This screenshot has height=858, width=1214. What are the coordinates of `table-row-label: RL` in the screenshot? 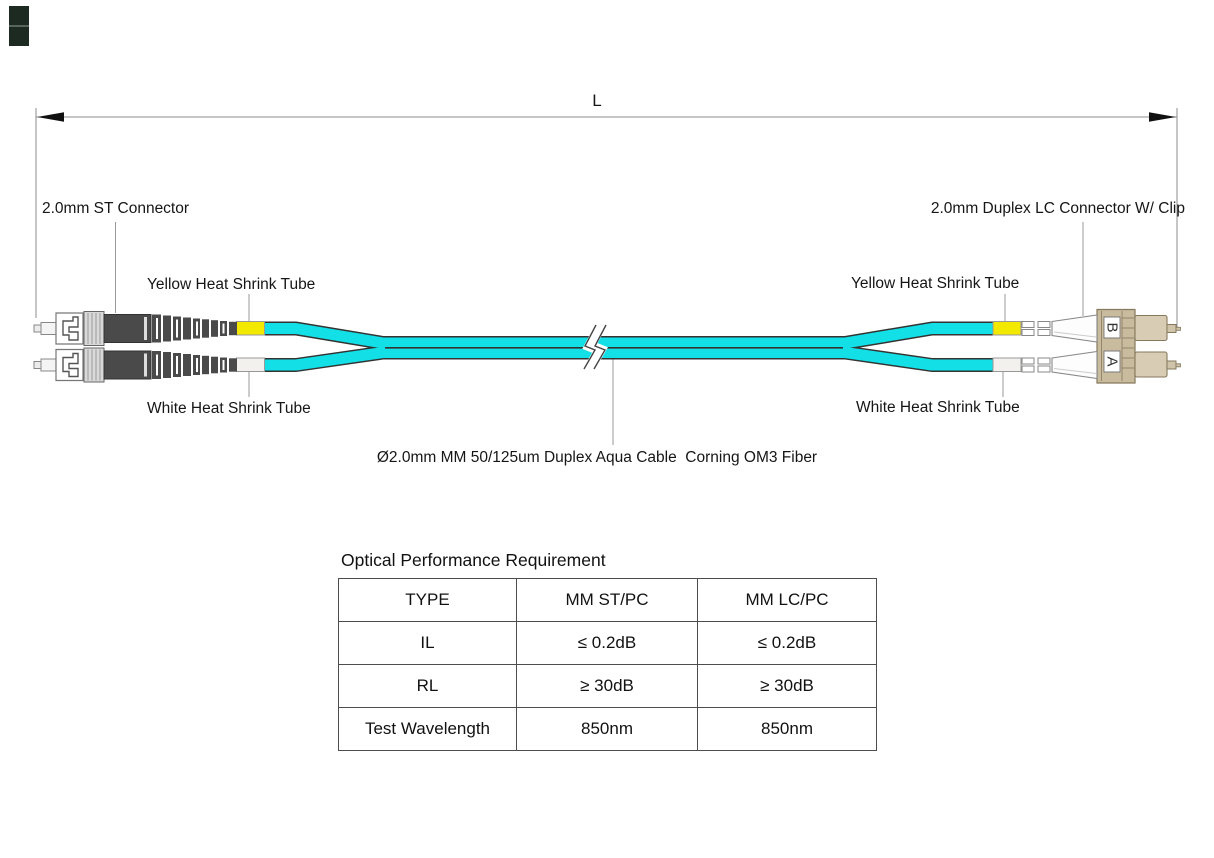 It's located at (428, 686).